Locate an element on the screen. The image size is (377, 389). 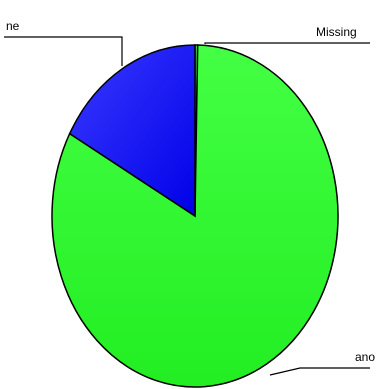
leader-line-missing is located at coordinates (287, 43).